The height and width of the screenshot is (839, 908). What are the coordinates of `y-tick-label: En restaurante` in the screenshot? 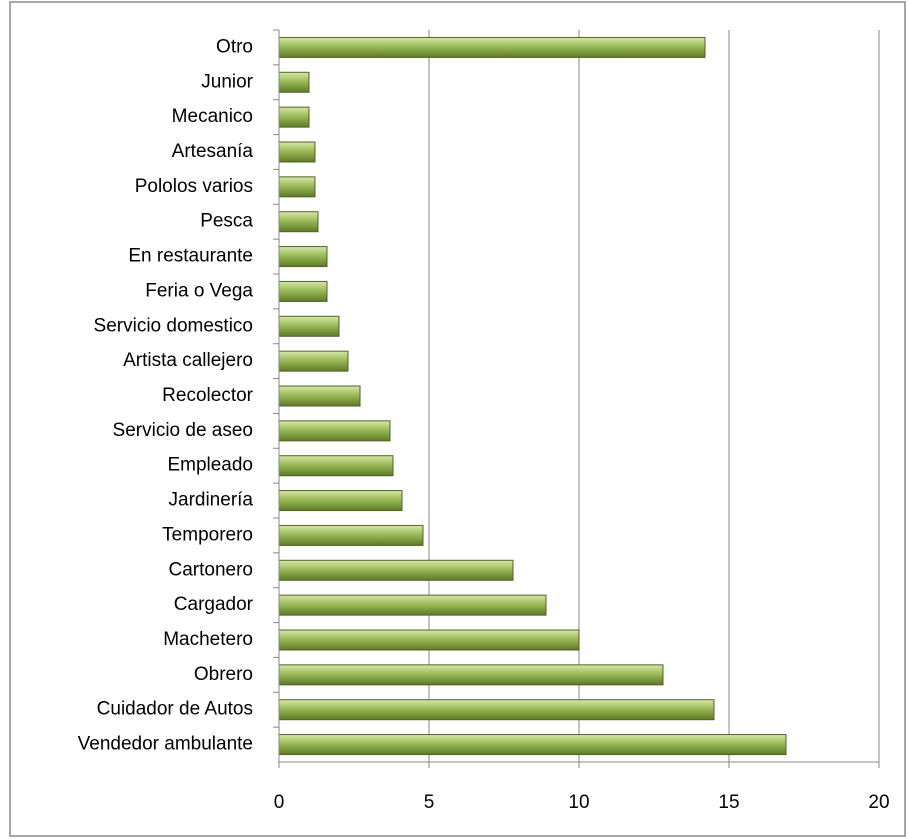 It's located at (190, 256).